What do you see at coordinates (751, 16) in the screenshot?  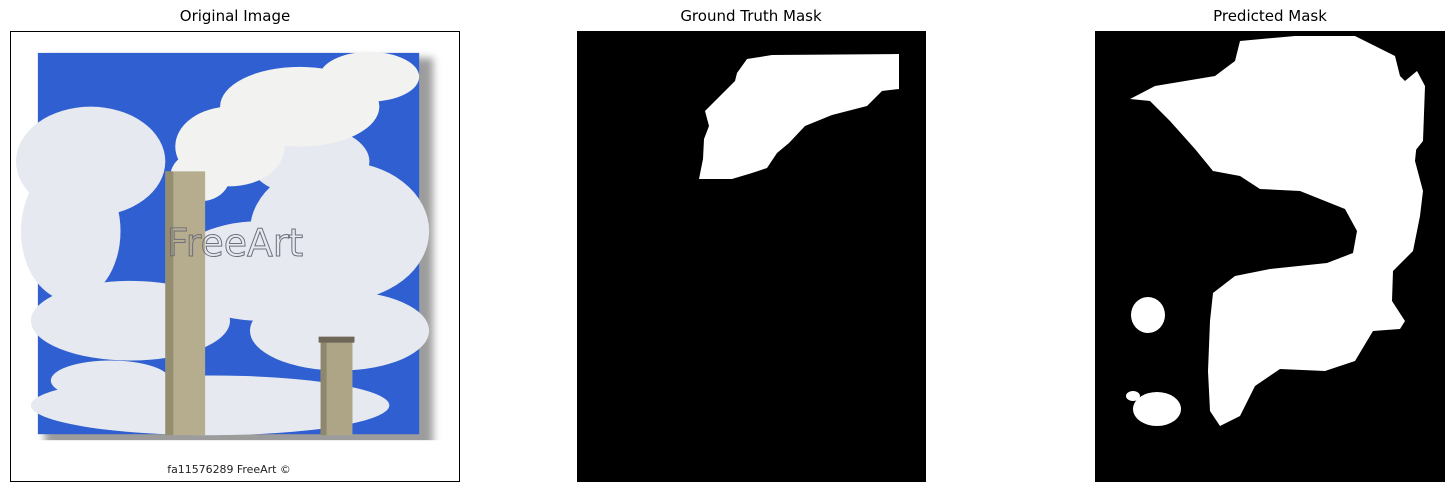 I see `panel-title-ground-truth: Ground Truth Mask` at bounding box center [751, 16].